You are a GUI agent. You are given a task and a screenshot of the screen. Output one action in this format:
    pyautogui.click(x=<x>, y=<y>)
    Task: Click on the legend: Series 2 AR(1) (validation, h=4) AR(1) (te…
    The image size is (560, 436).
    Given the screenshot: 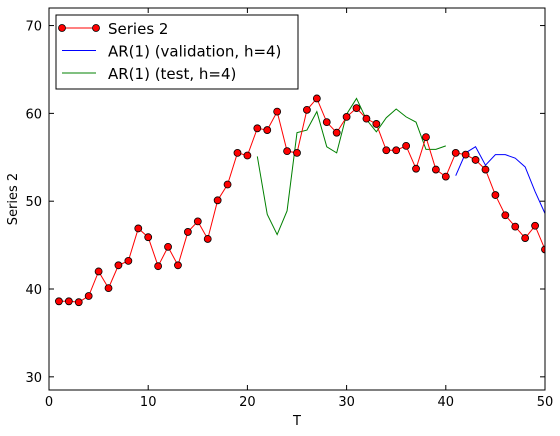 What is the action you would take?
    pyautogui.click(x=177, y=52)
    